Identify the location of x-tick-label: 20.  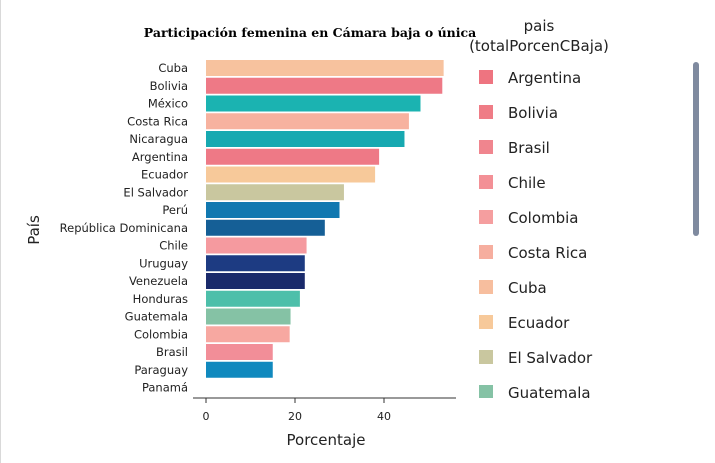
(295, 416).